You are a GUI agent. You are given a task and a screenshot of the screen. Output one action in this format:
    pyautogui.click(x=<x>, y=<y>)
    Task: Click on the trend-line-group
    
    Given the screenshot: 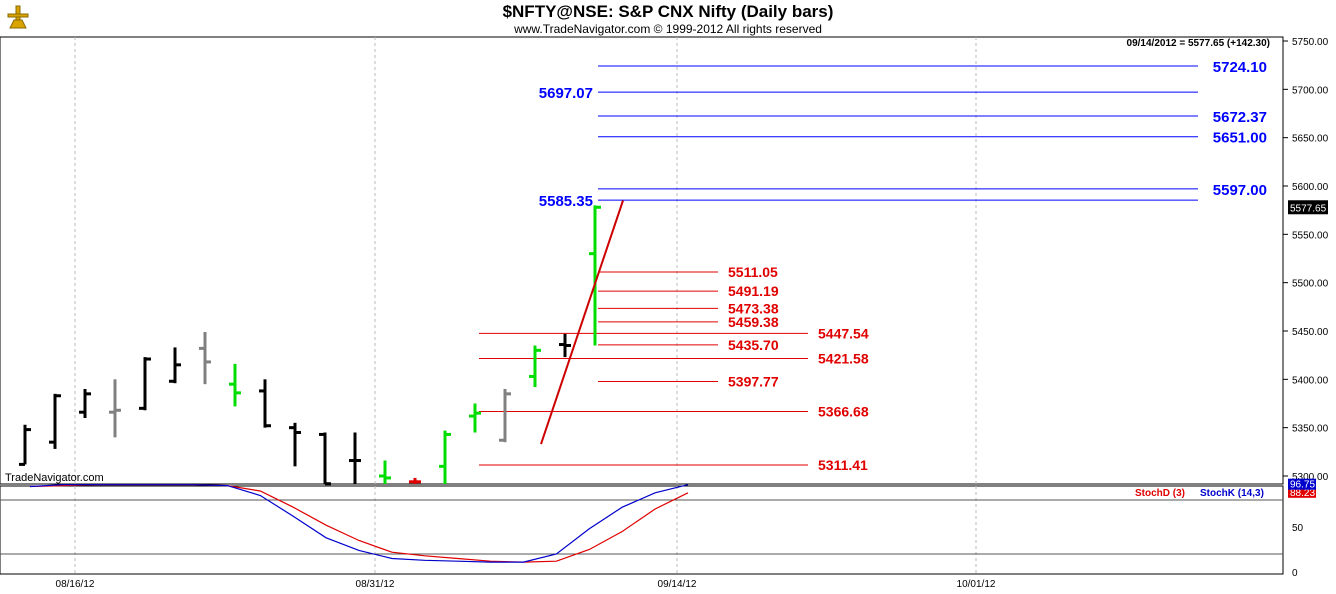 What is the action you would take?
    pyautogui.click(x=582, y=322)
    